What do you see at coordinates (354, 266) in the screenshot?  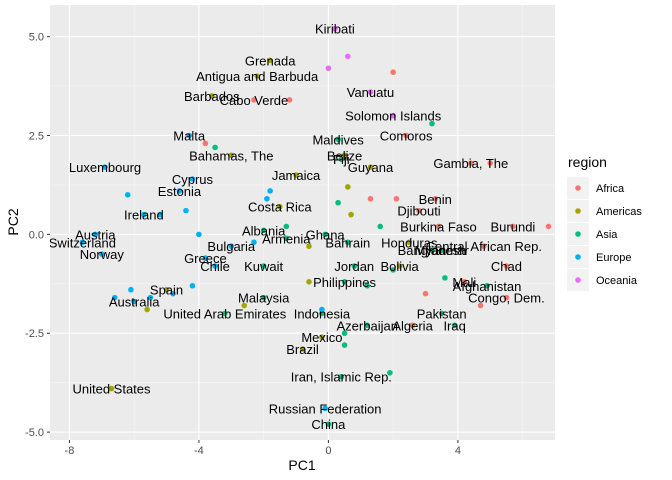 I see `point-label: Jordan` at bounding box center [354, 266].